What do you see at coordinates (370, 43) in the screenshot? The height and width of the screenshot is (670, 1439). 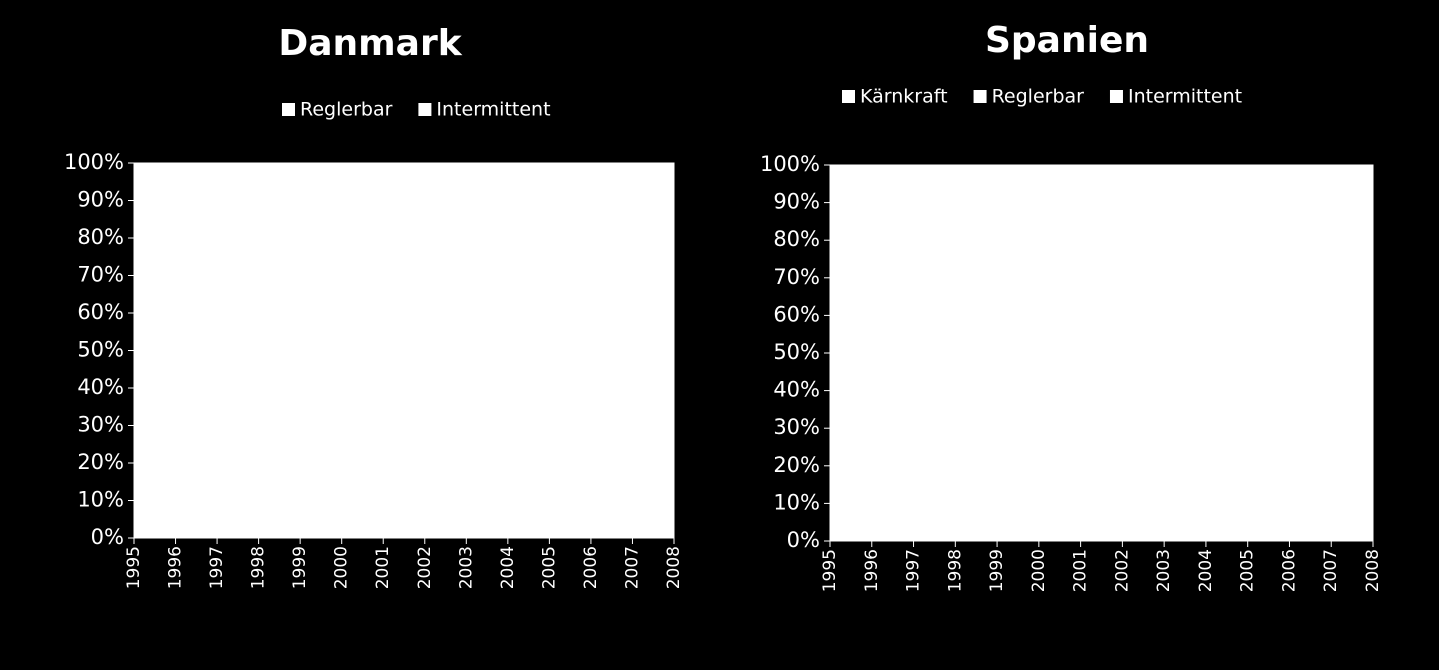 I see `chart-title: Danmark` at bounding box center [370, 43].